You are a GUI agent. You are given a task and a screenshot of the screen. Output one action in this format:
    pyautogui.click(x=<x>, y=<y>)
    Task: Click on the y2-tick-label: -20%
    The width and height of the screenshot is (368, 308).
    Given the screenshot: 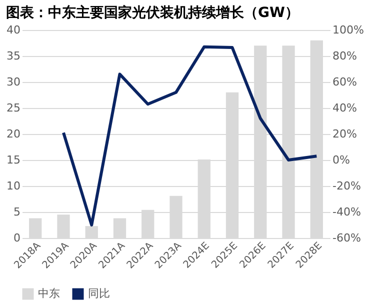 What is the action you would take?
    pyautogui.click(x=346, y=186)
    